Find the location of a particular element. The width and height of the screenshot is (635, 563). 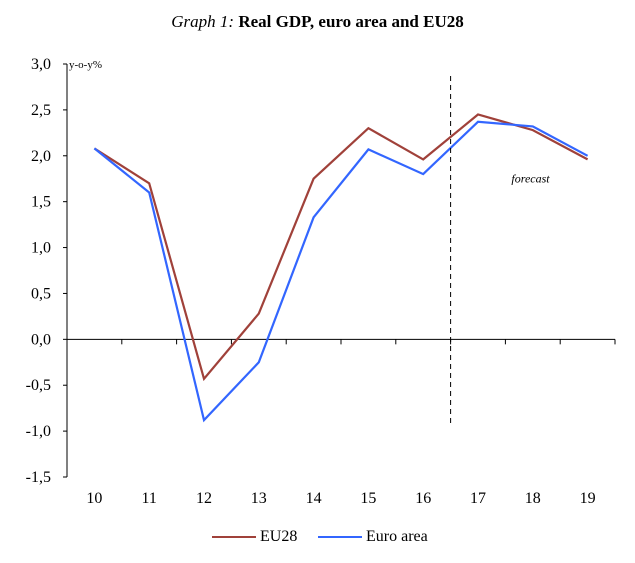

legend-swatch-eu28 is located at coordinates (234, 537).